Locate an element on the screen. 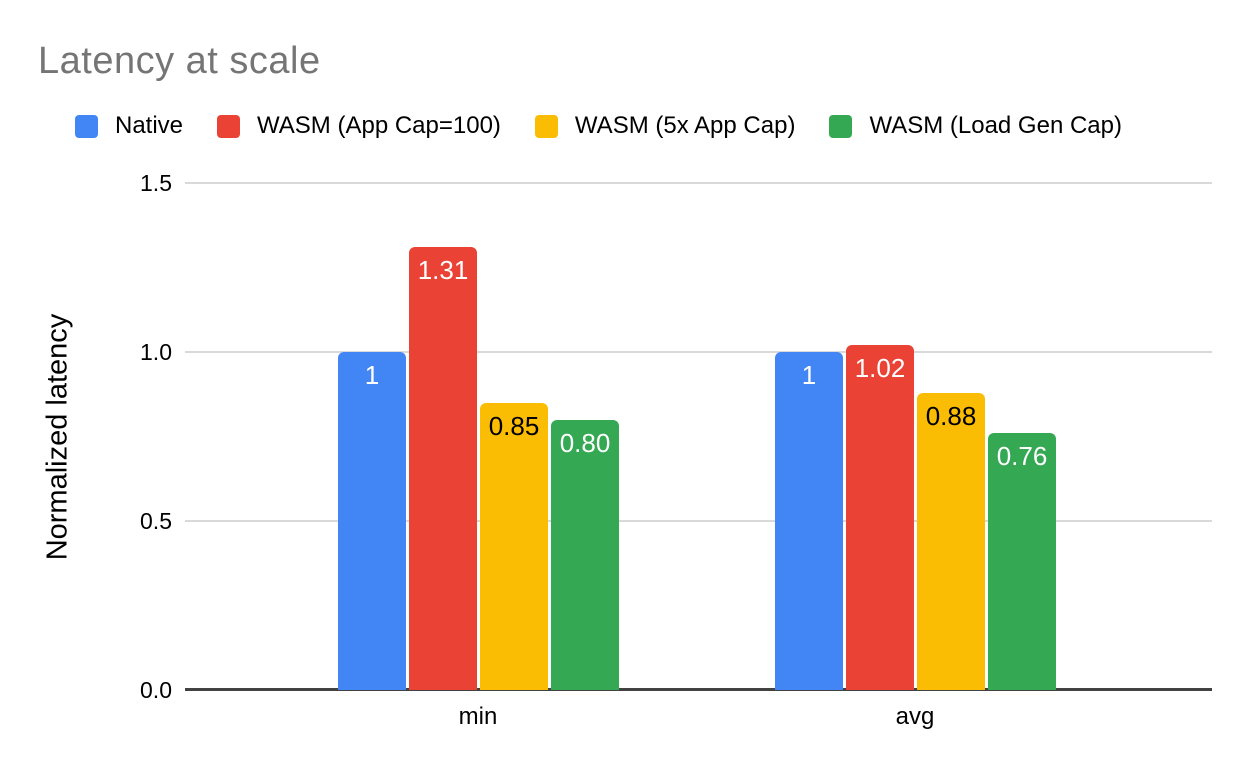 Image resolution: width=1250 pixels, height=772 pixels. bar-min-native: 1 is located at coordinates (372, 521).